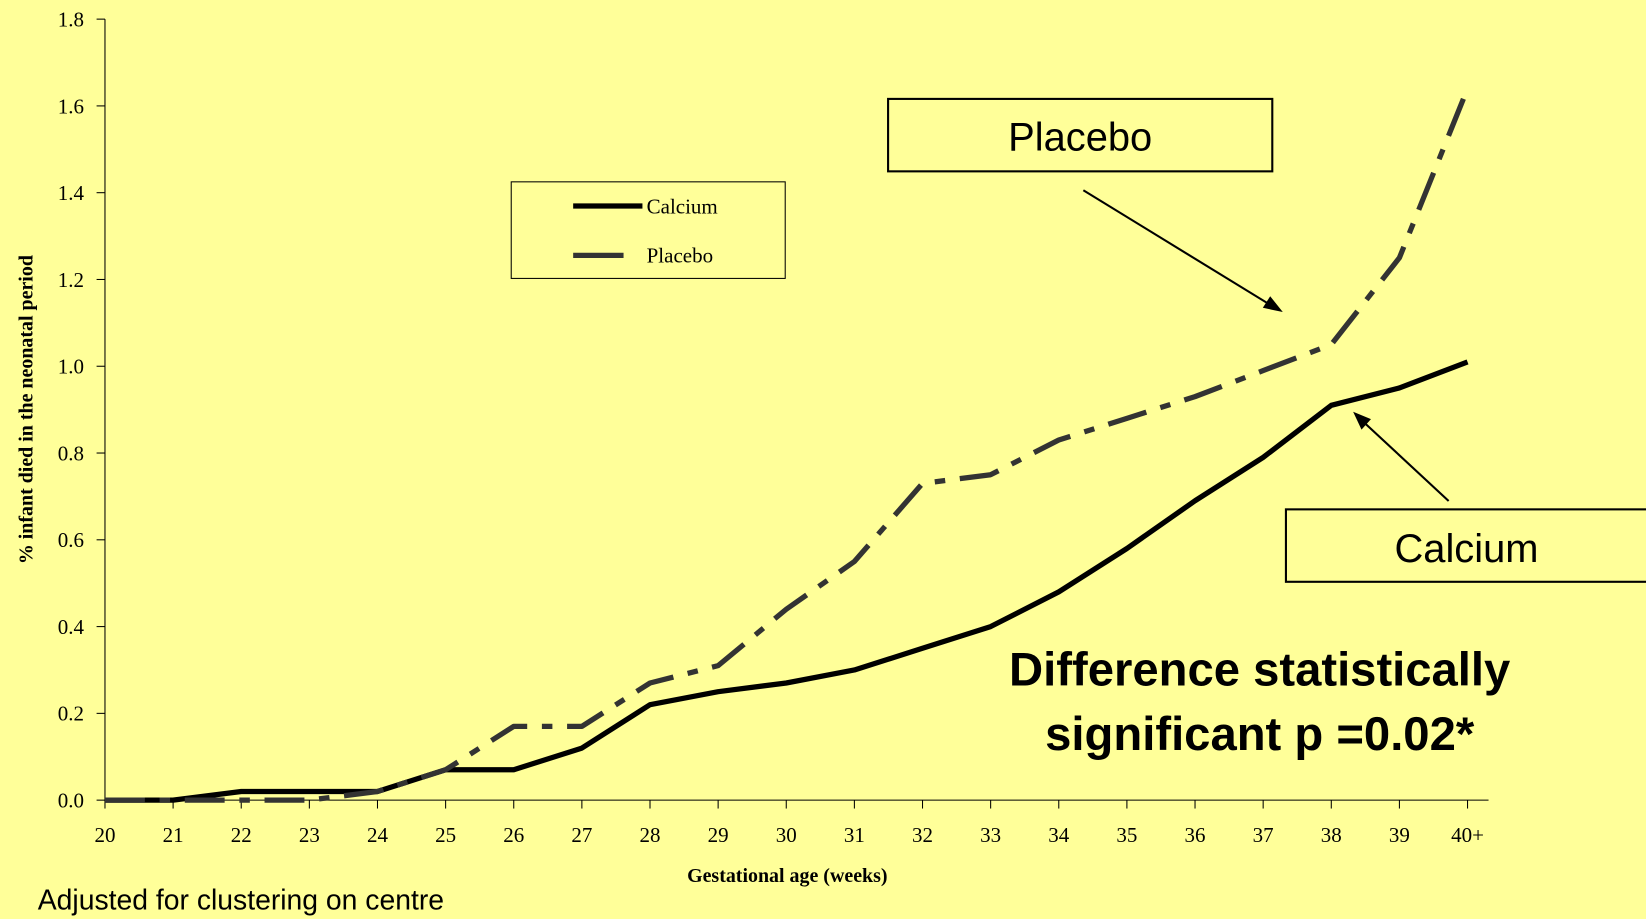 The width and height of the screenshot is (1646, 919). Describe the element at coordinates (71, 453) in the screenshot. I see `y-tick-label: 0.8` at that location.